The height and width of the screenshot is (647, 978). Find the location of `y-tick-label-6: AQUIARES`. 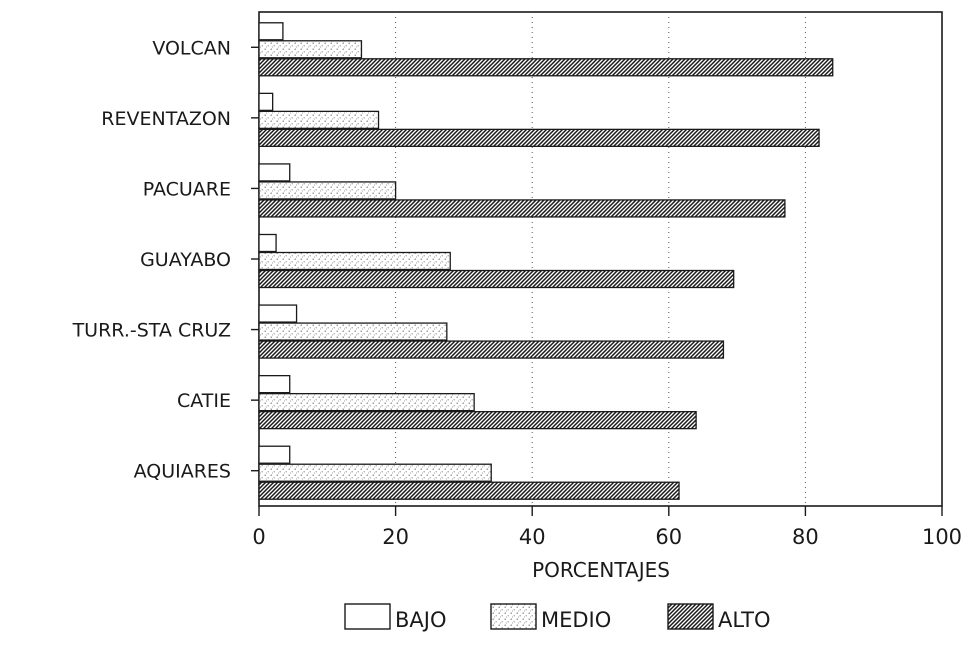

y-tick-label-6: AQUIARES is located at coordinates (182, 472).